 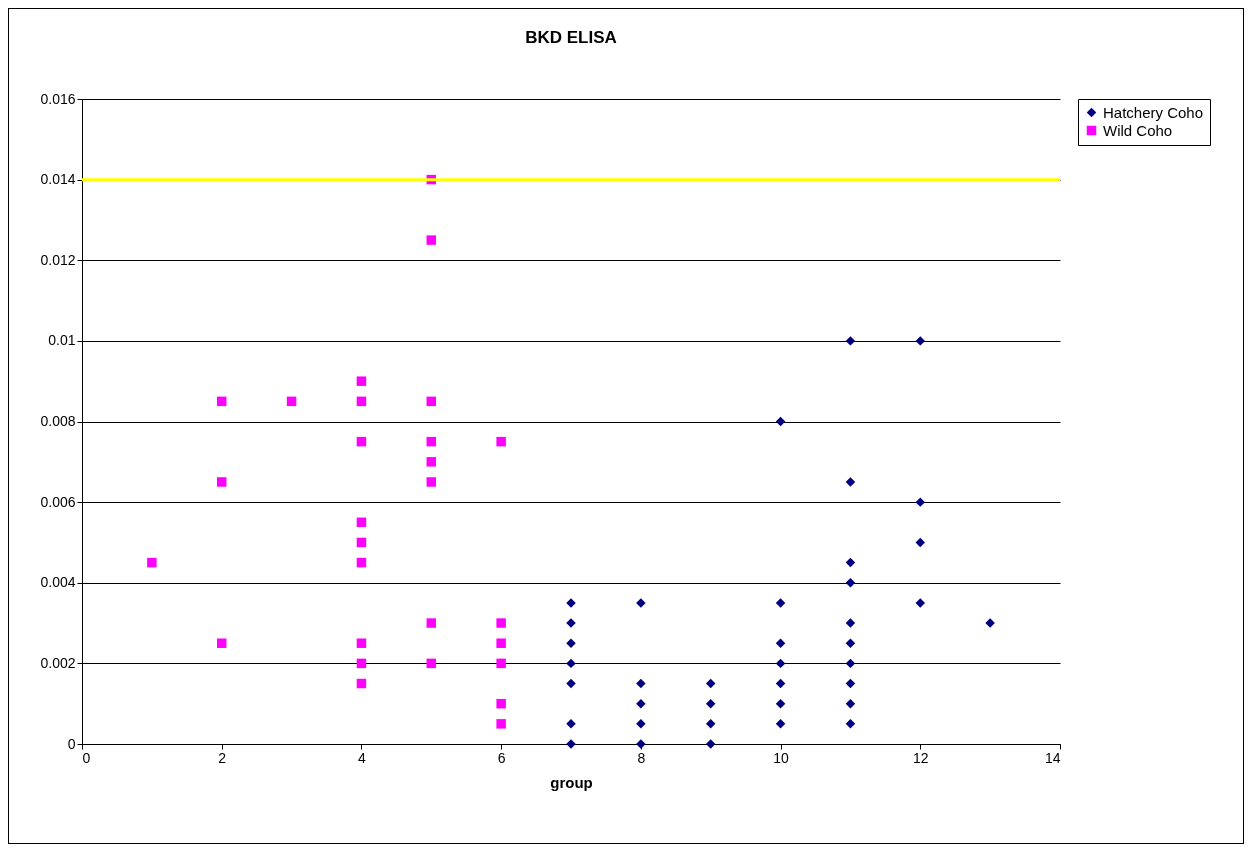 I want to click on y-tick-label: 0.016, so click(x=58, y=98).